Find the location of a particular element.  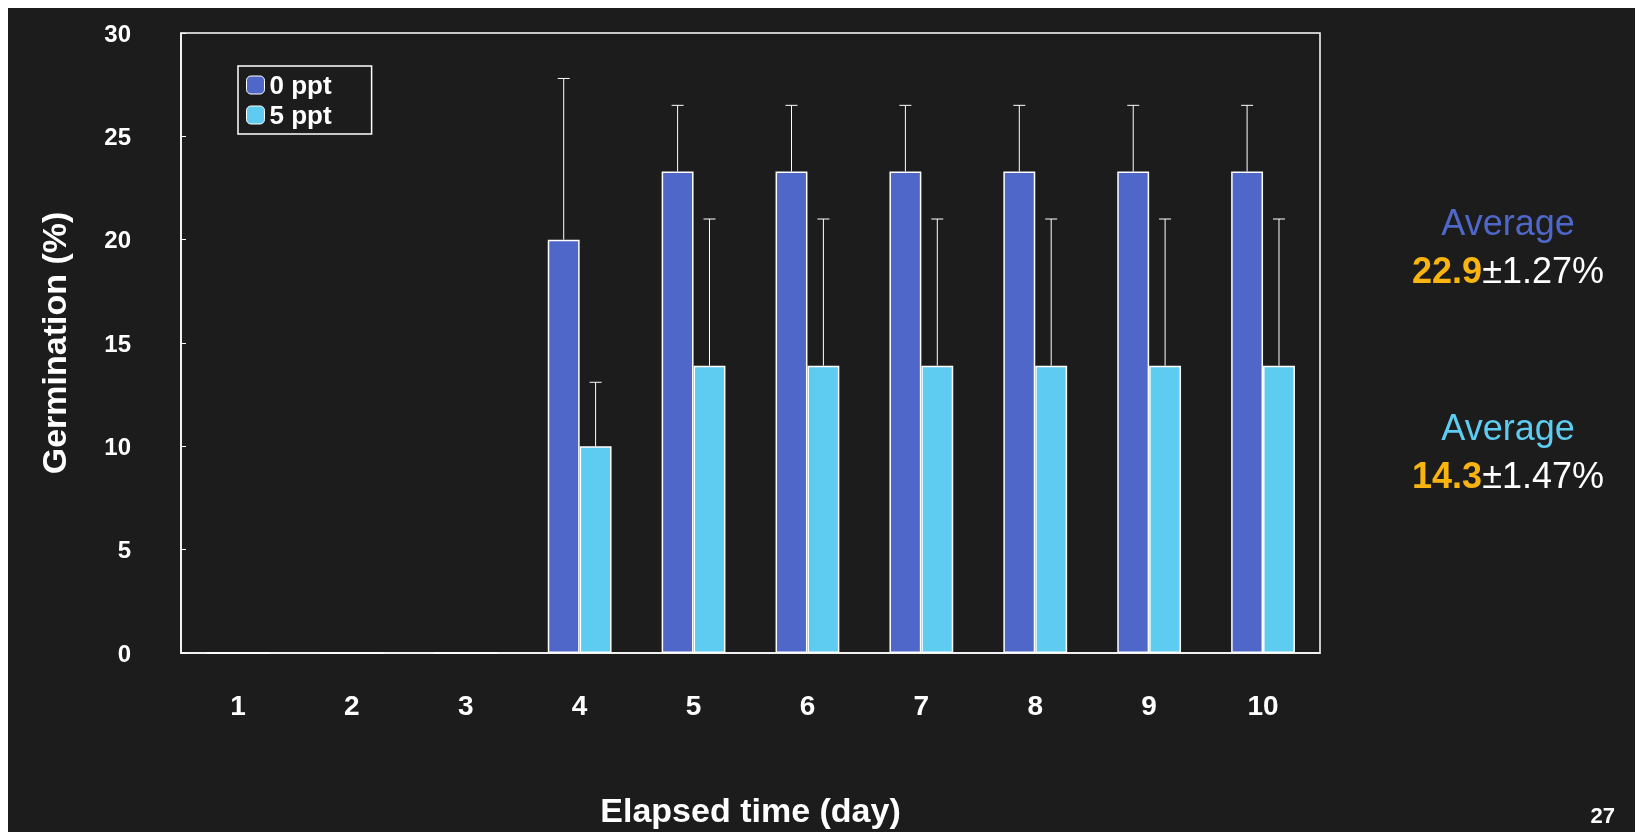

x-tick-label: 5 is located at coordinates (693, 705).